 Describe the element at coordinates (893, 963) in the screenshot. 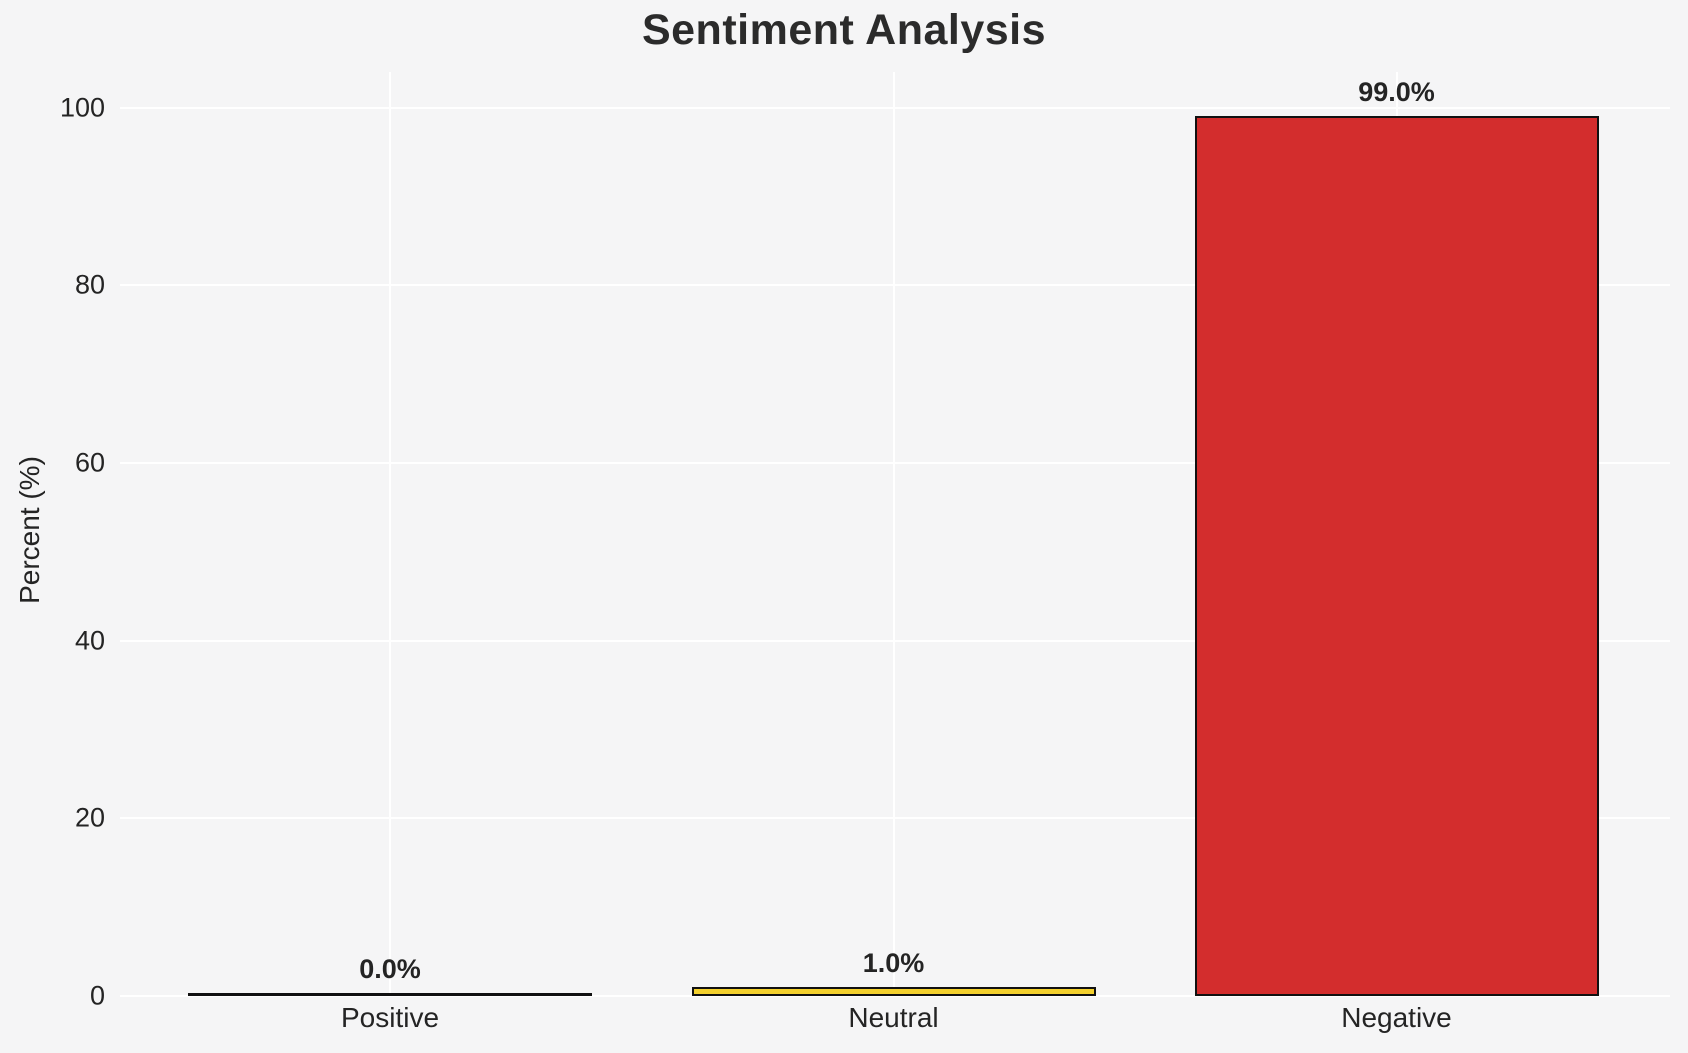

I see `bar-value-label: 1.0%` at that location.